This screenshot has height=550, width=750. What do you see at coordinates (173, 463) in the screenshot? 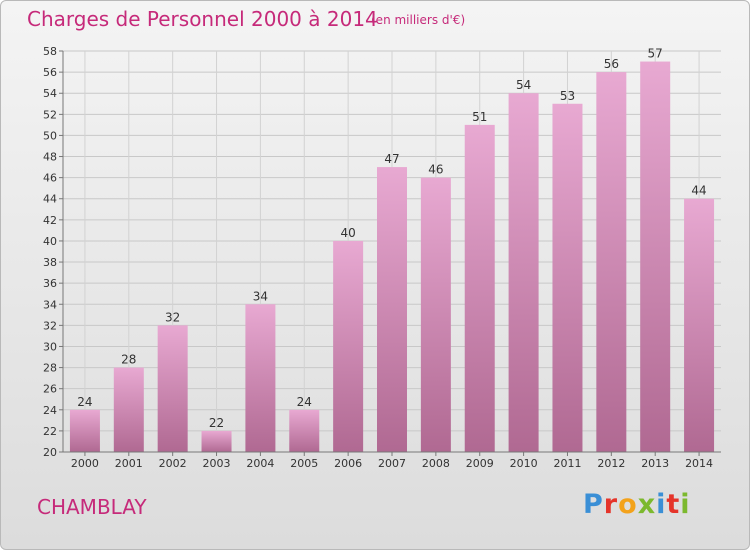
I see `x-tick-label: 2002` at bounding box center [173, 463].